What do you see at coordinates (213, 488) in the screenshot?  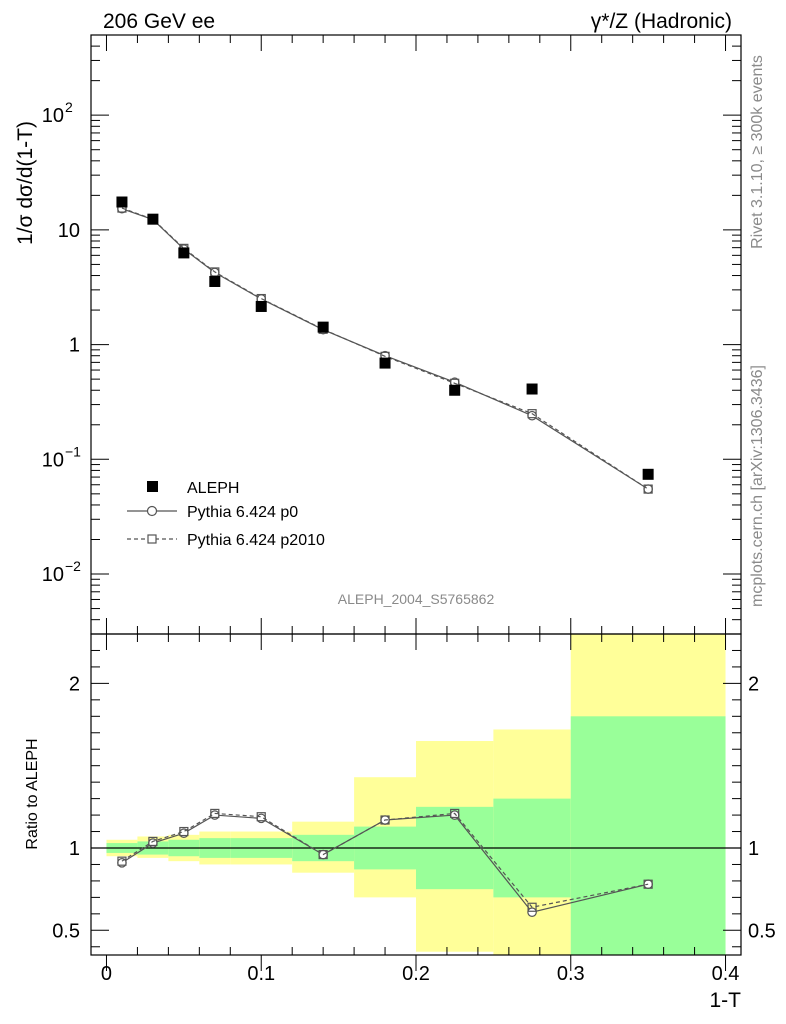 I see `legend-label-aleph: ALEPH` at bounding box center [213, 488].